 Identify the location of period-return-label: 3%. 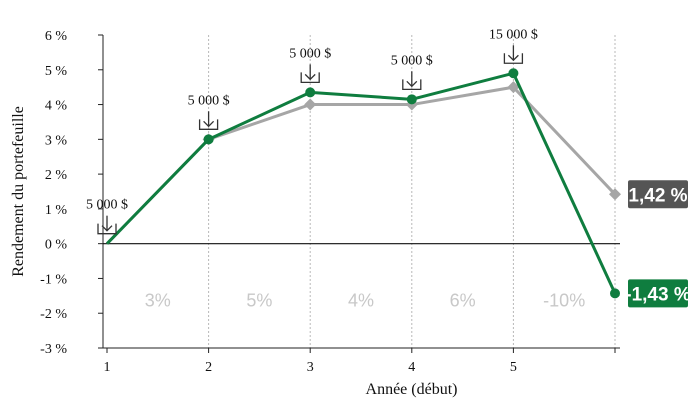
(158, 300).